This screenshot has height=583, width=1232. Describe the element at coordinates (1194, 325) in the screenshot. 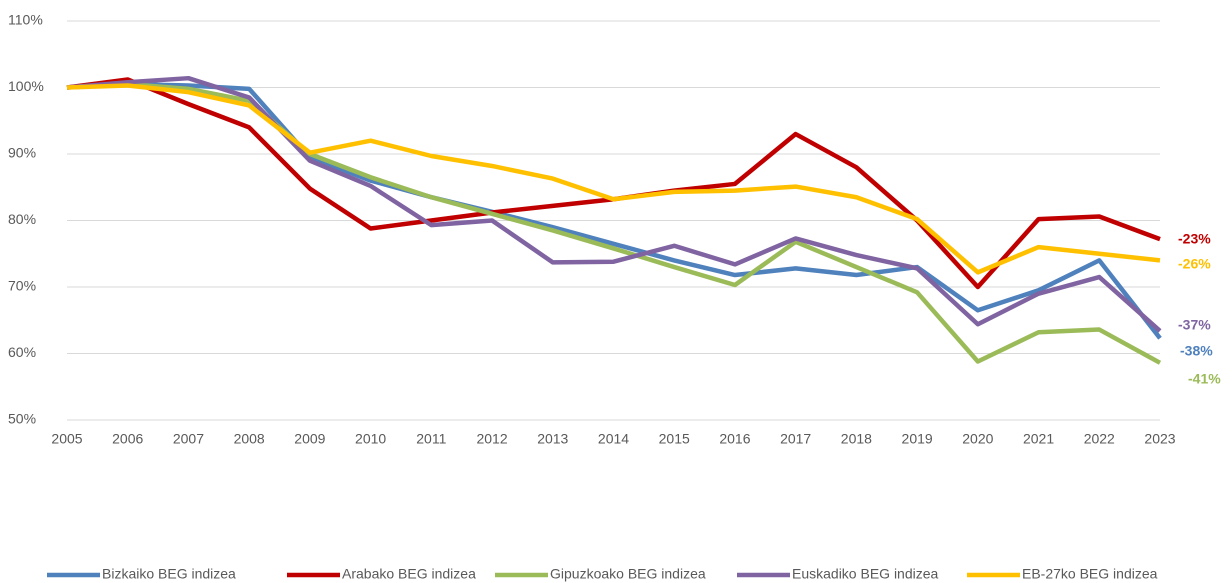

I see `end-label: -37%` at that location.